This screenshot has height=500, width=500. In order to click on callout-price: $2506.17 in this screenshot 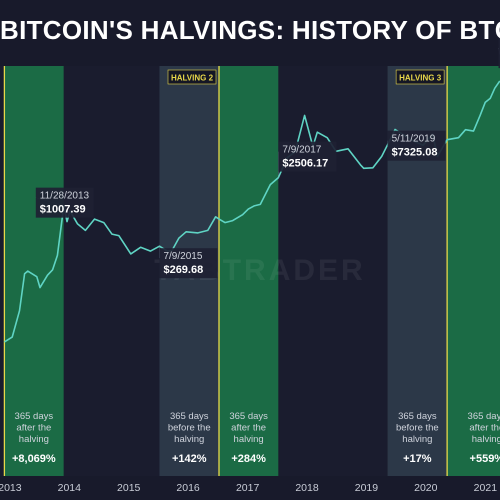, I will do `click(305, 164)`.